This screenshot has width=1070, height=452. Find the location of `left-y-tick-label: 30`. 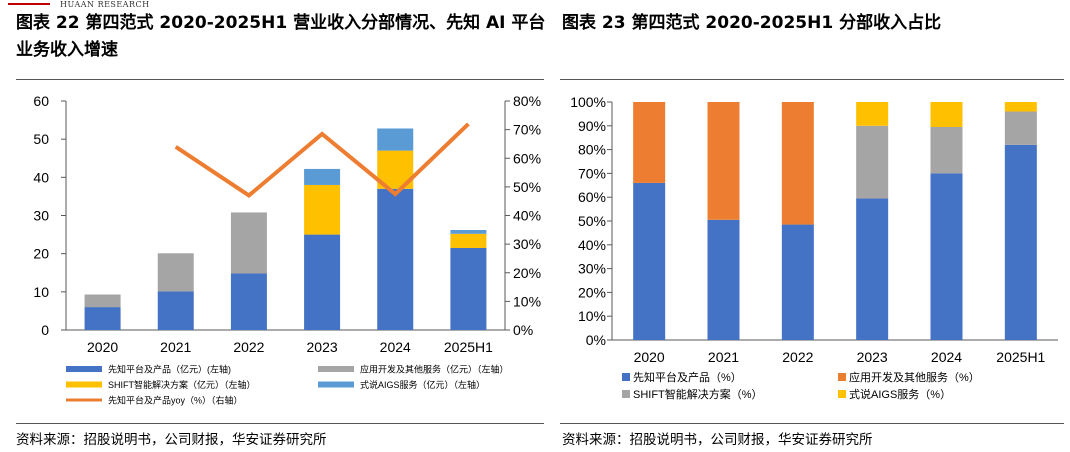

left-y-tick-label: 30 is located at coordinates (41, 216).